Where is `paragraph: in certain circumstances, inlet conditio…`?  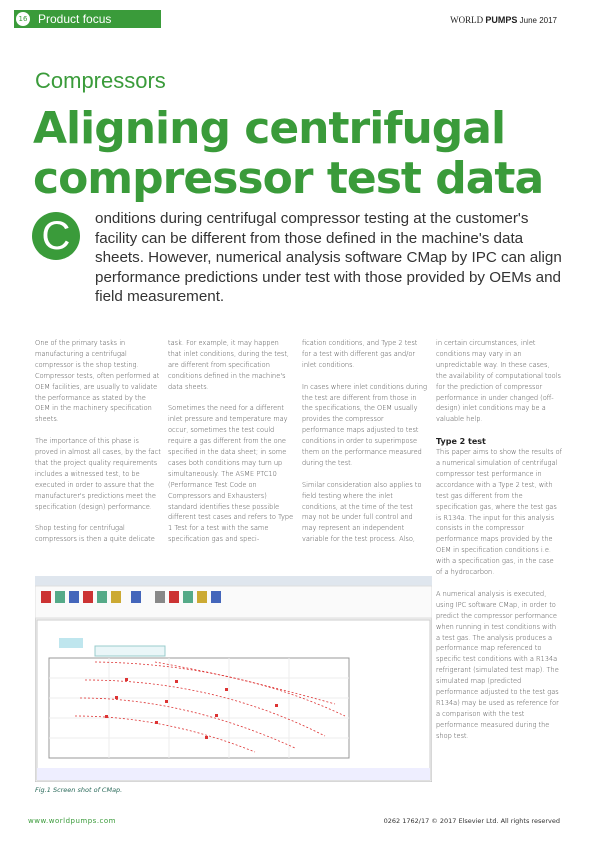 paragraph: in certain circumstances, inlet conditio… is located at coordinates (498, 381).